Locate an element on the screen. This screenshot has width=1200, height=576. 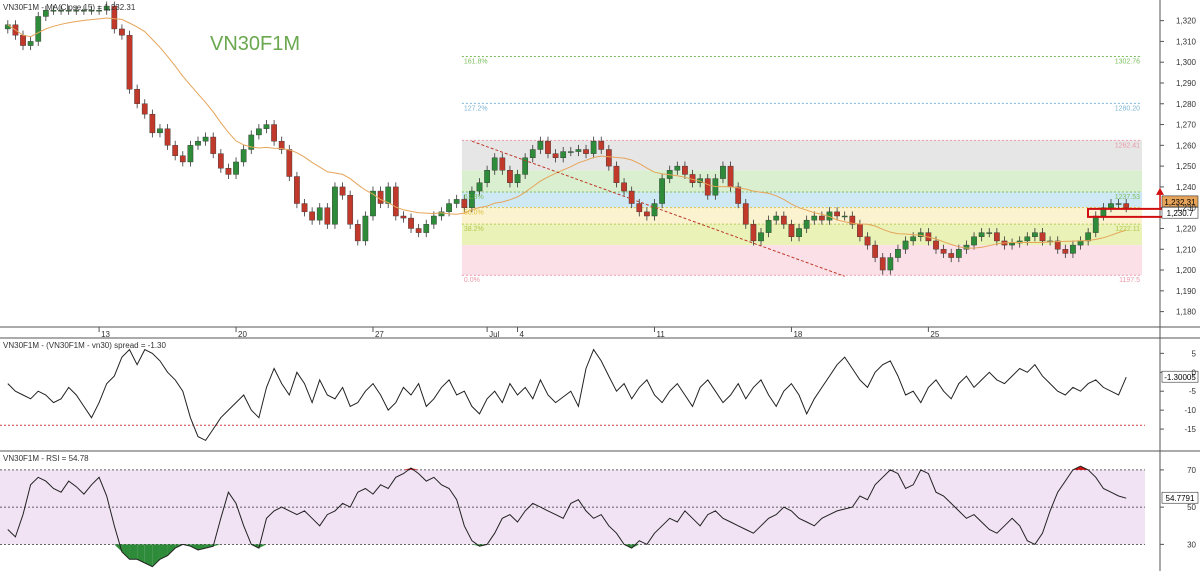
price-header: VN30F1M - MA(Close,15) = 1,232.31 is located at coordinates (69, 7).